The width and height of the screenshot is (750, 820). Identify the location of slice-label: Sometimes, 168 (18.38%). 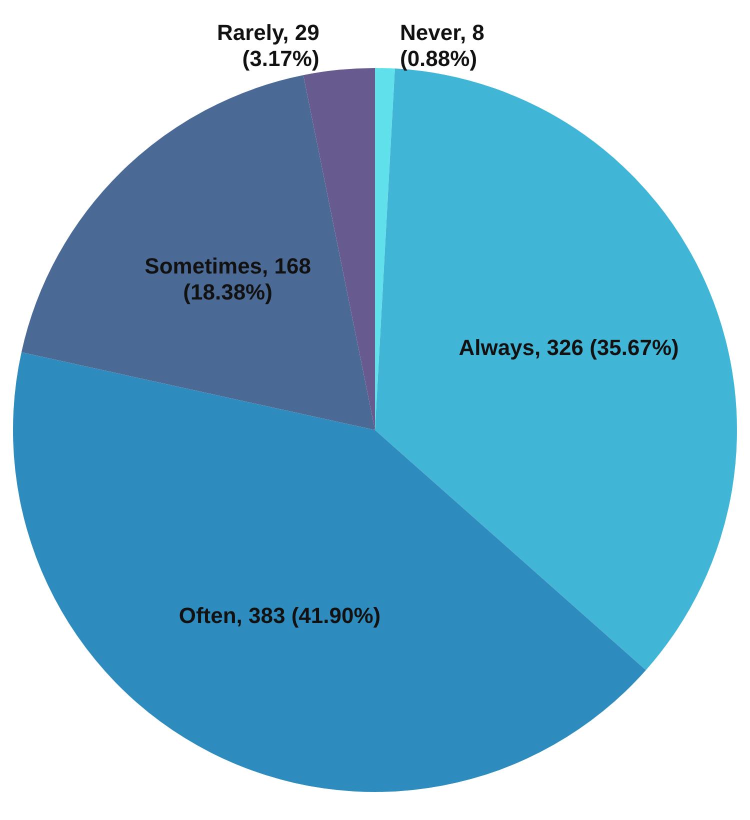
(227, 278).